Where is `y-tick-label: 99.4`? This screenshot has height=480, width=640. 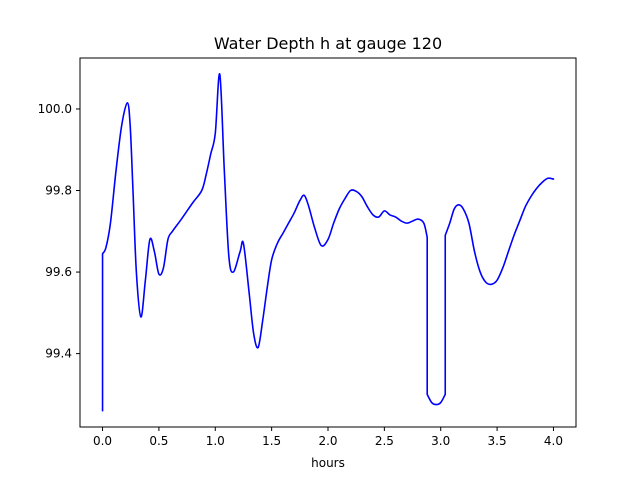 y-tick-label: 99.4 is located at coordinates (58, 354).